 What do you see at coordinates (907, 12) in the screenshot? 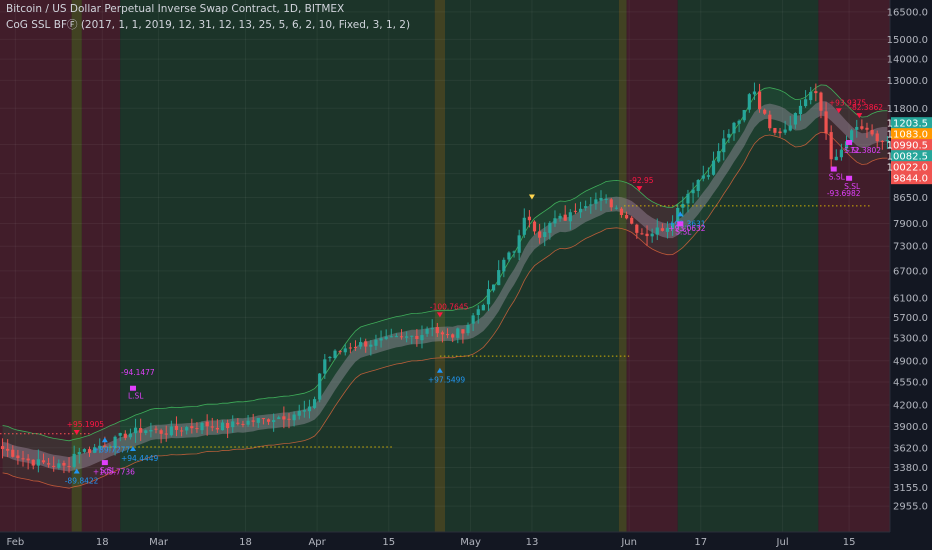
I see `price-tick-label: 16500.0` at bounding box center [907, 12].